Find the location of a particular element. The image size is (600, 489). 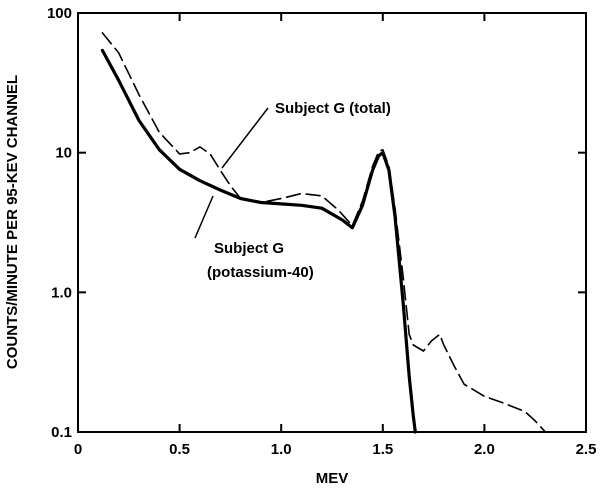

annotation-total-label: Subject G (total) is located at coordinates (333, 108).